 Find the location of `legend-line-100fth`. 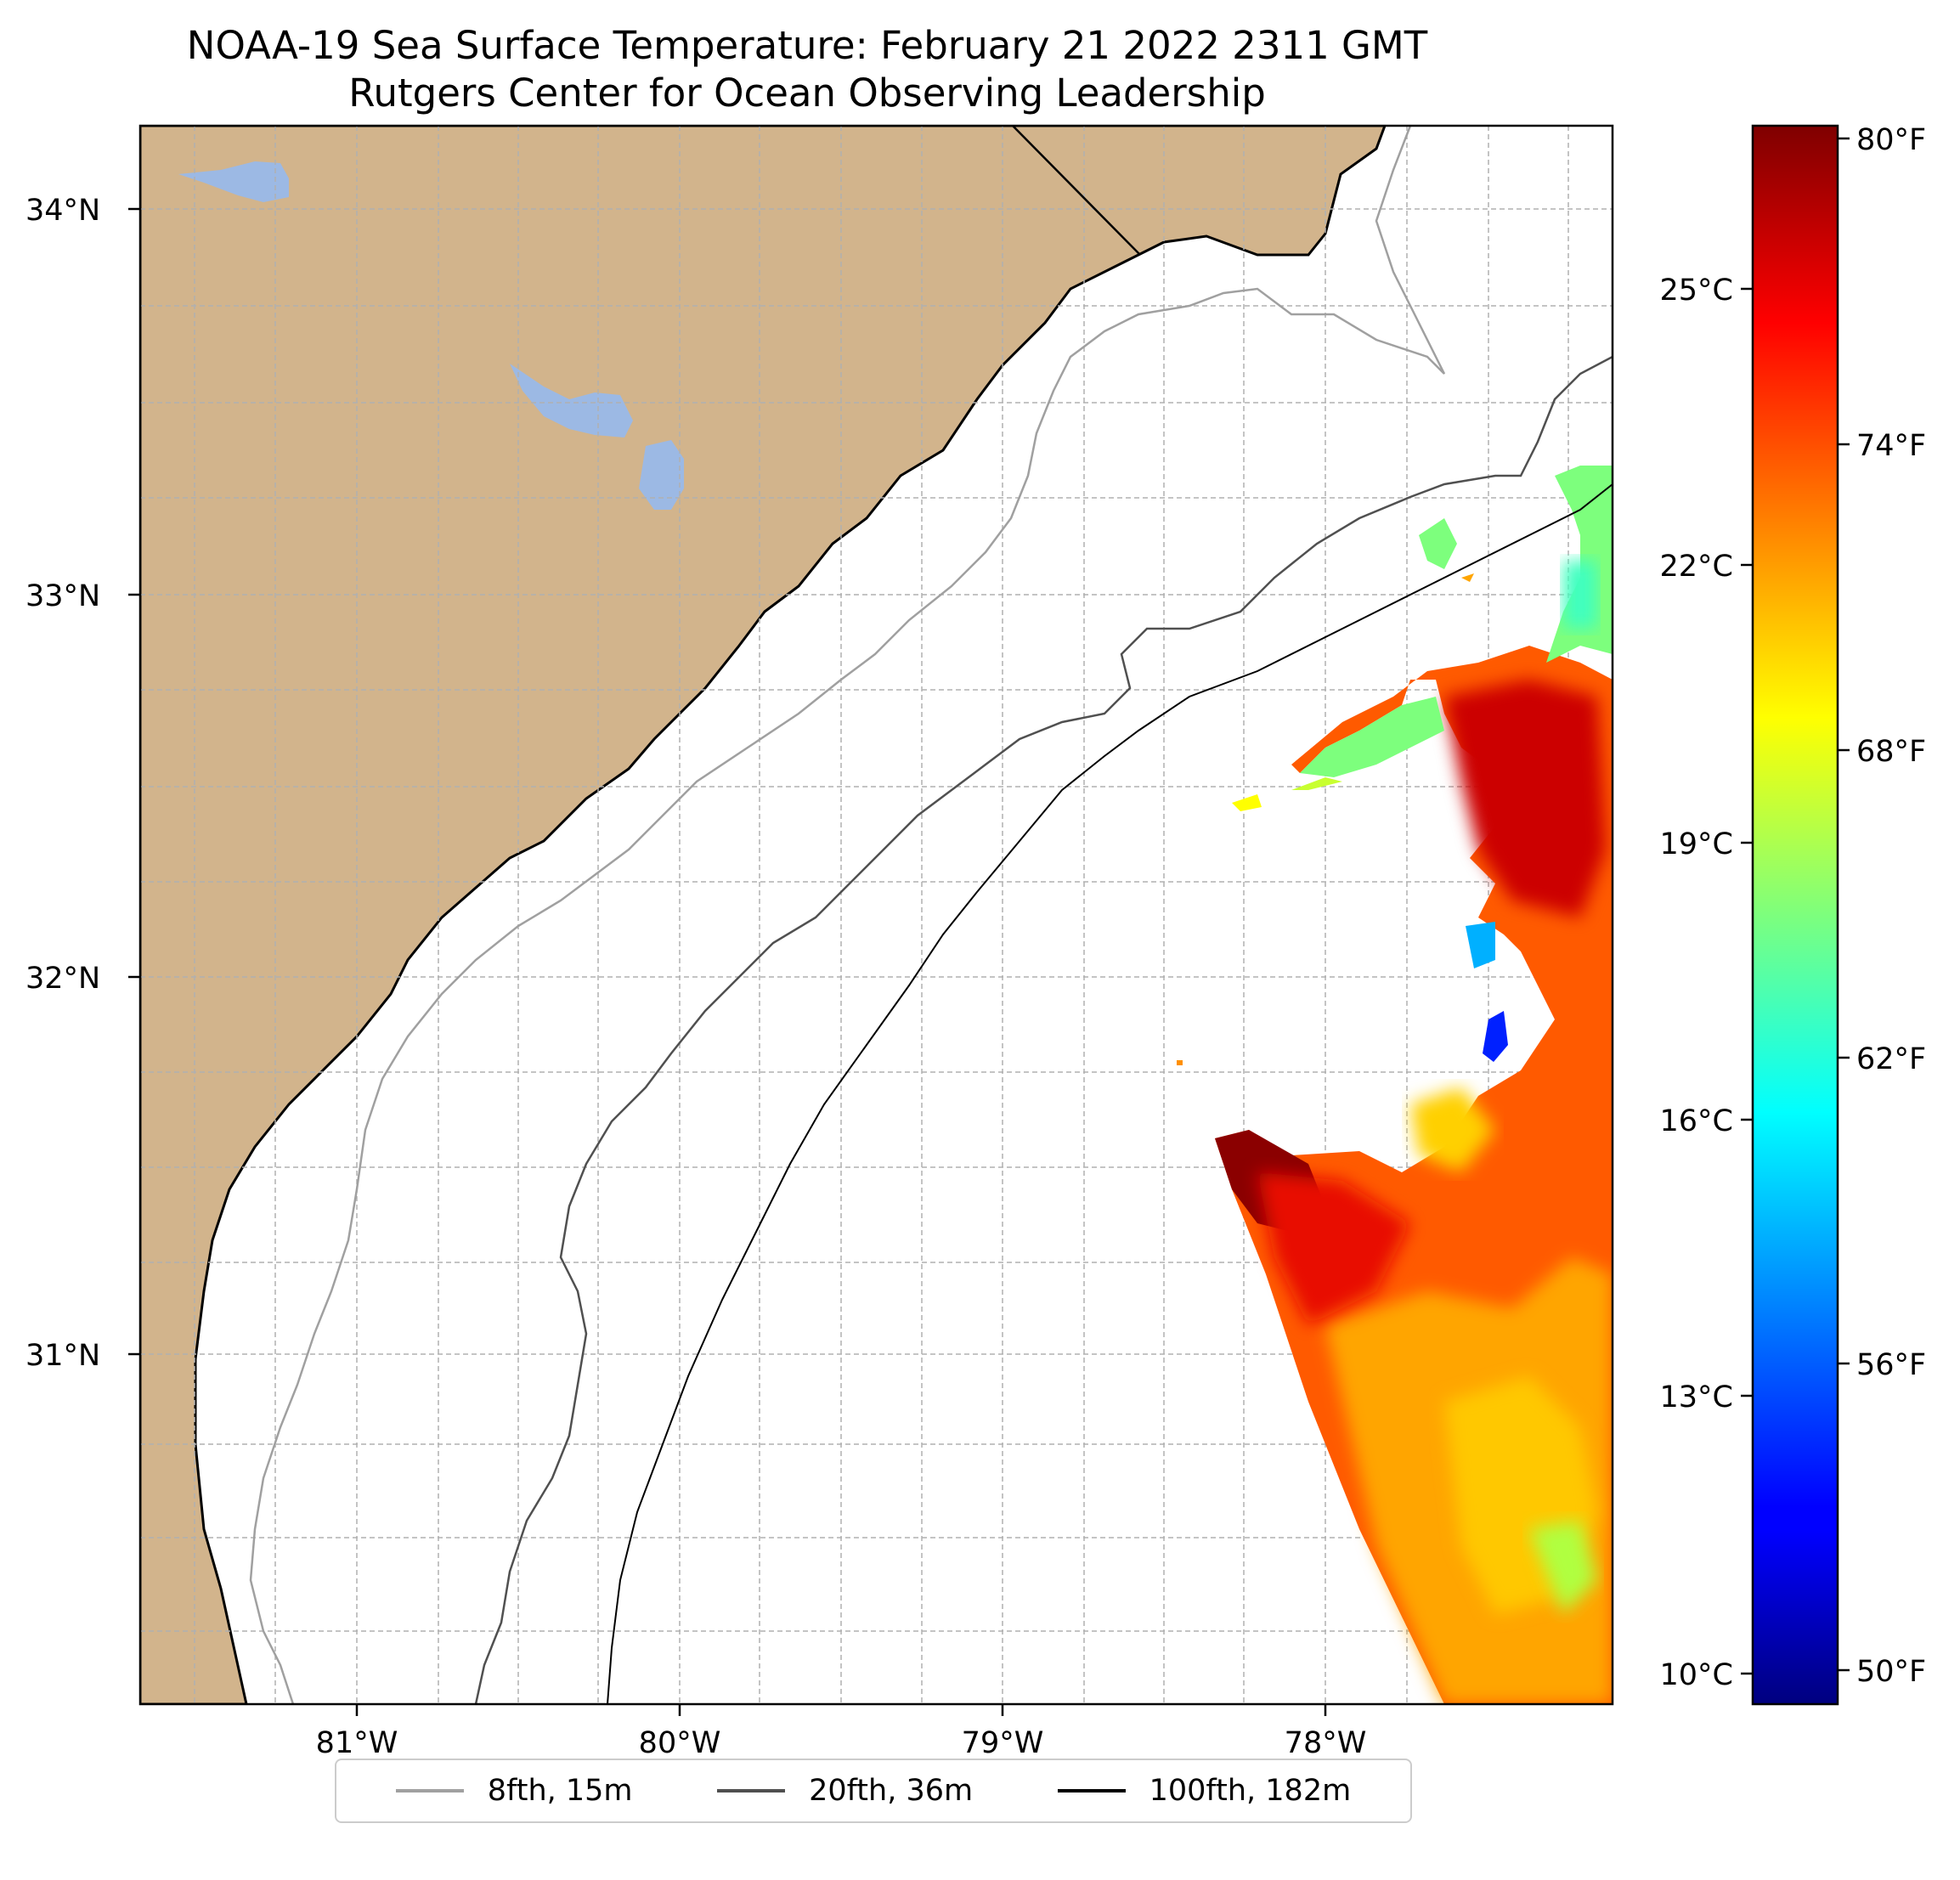

legend-line-100fth is located at coordinates (1091, 1790).